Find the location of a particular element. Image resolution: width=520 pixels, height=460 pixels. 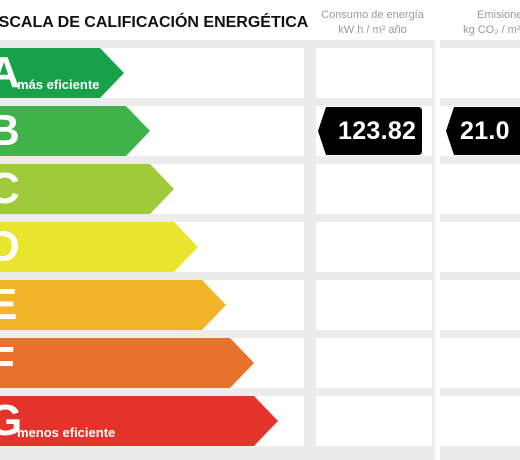

emissions-tag-shape is located at coordinates (483, 131).